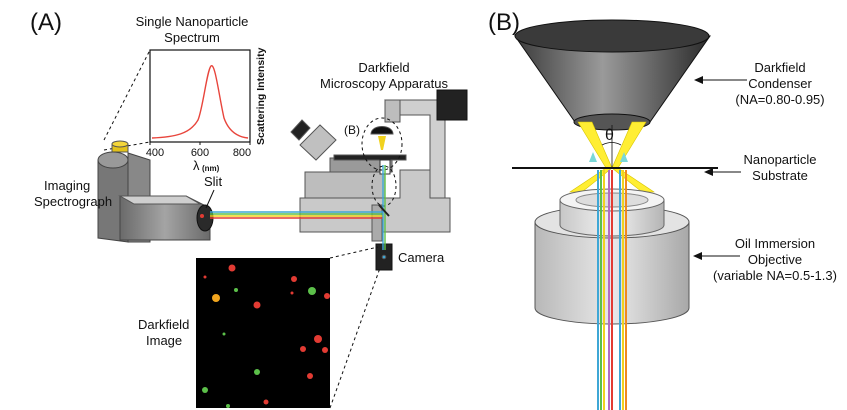 Image resolution: width=847 pixels, height=410 pixels. I want to click on darkfield-image, so click(263, 333).